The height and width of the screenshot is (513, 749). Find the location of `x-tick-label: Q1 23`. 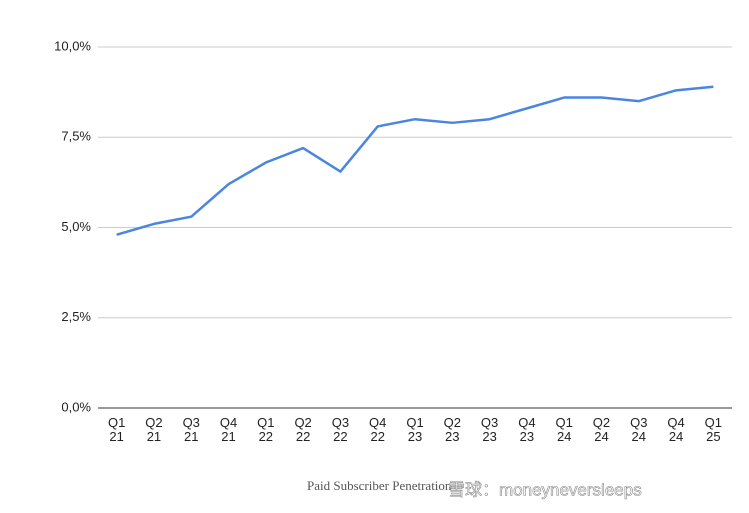

x-tick-label: Q1 23 is located at coordinates (414, 429).